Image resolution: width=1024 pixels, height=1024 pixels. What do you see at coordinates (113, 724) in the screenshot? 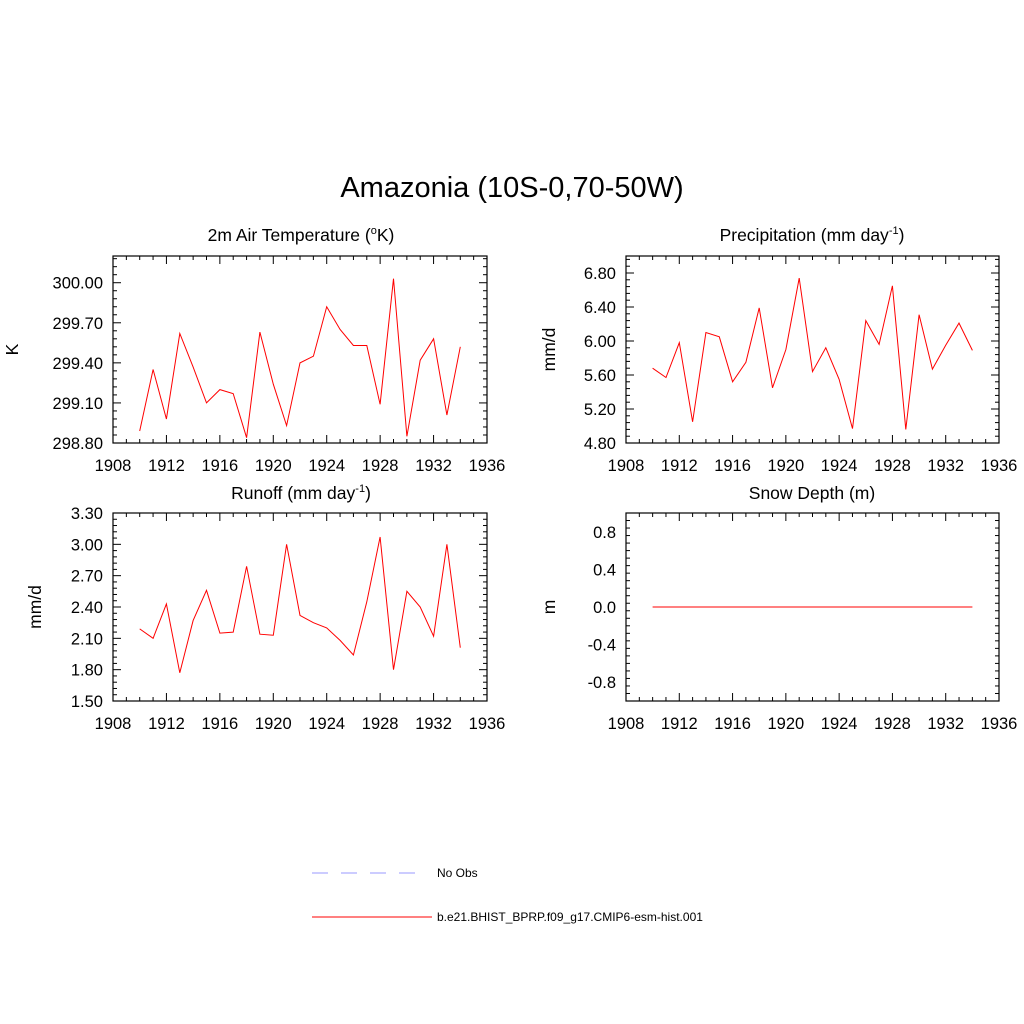
I see `runoff-xtick-label: 1908` at bounding box center [113, 724].